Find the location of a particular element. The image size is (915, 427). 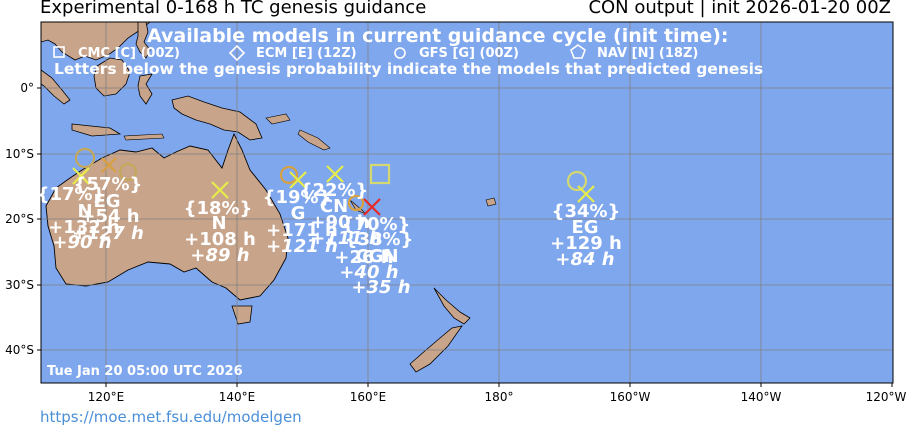

genesis-lead-time-mean: +35 h is located at coordinates (380, 287).